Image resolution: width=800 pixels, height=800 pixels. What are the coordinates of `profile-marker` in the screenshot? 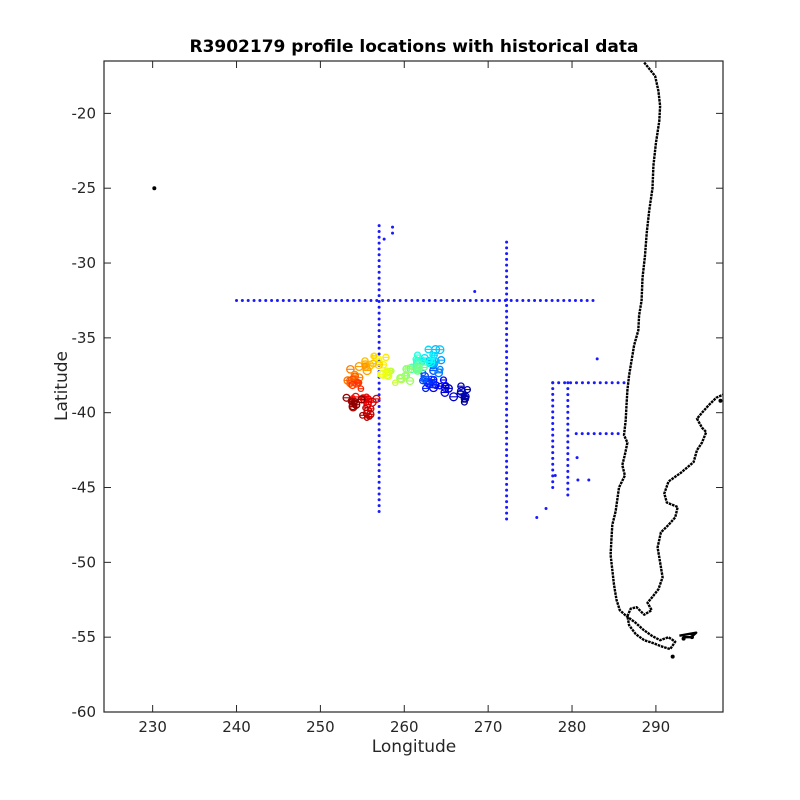 It's located at (424, 379).